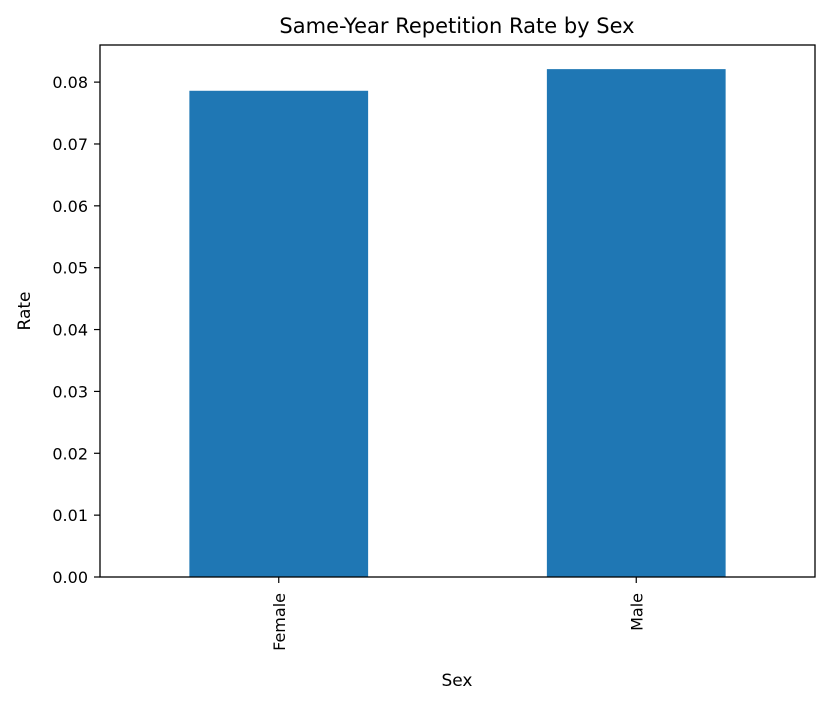 This screenshot has width=828, height=705. I want to click on x-axis-ticks: Female Male, so click(458, 614).